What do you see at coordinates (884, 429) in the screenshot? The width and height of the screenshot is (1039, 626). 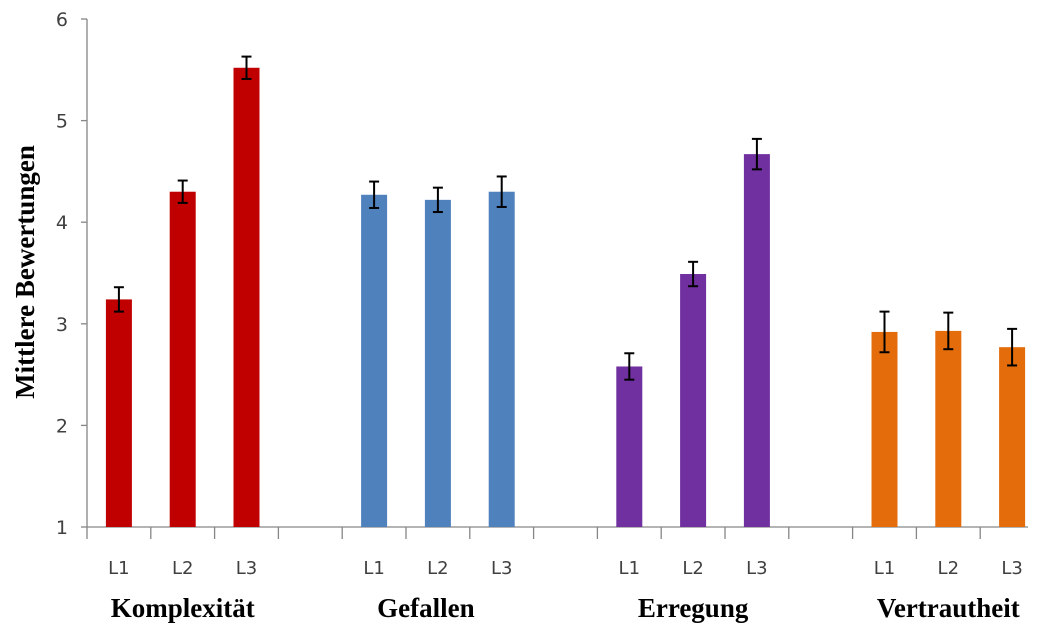 I see `bar-4-l1` at bounding box center [884, 429].